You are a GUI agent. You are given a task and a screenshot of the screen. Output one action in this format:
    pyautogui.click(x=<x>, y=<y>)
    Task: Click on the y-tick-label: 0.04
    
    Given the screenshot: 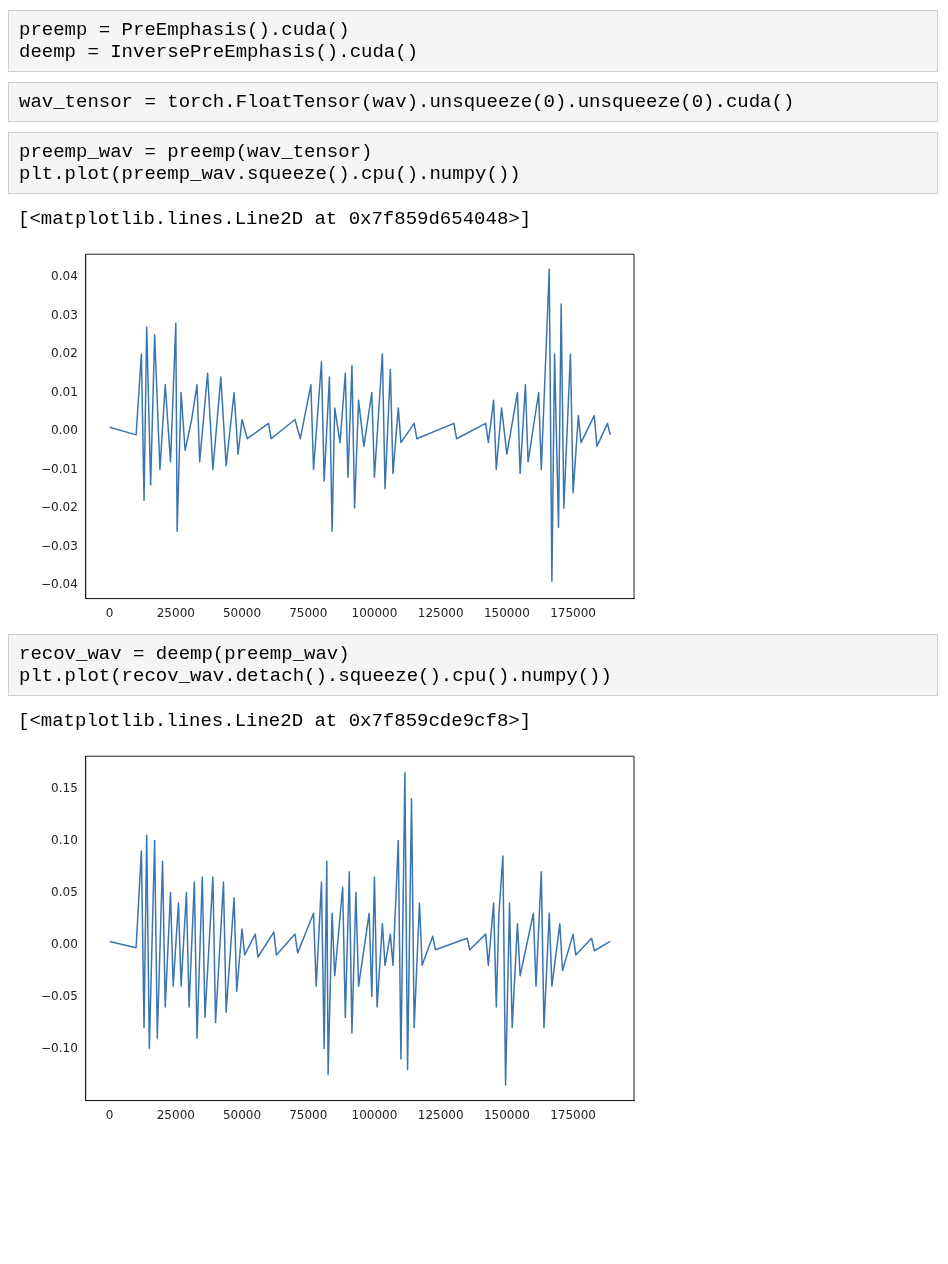 What is the action you would take?
    pyautogui.click(x=64, y=276)
    